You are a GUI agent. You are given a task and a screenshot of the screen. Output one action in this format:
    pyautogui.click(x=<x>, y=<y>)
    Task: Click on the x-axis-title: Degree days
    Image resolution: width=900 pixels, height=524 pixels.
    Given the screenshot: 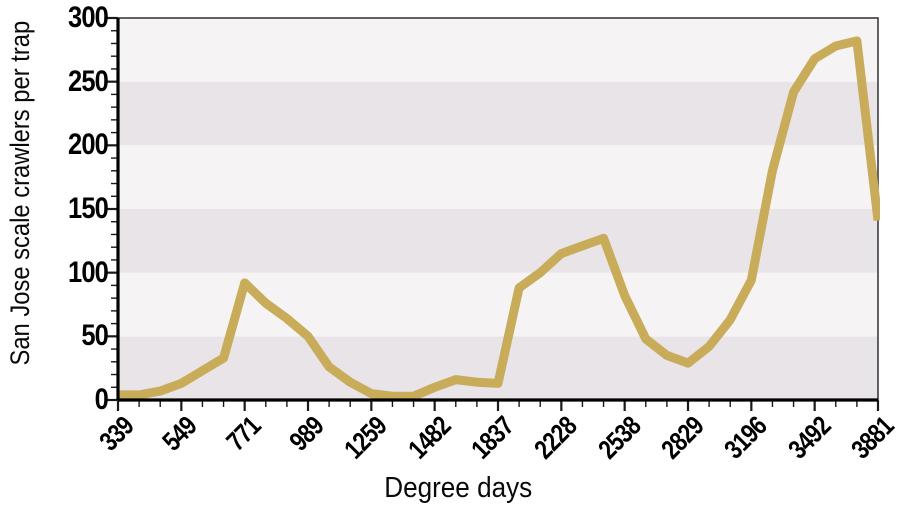 What is the action you would take?
    pyautogui.click(x=458, y=488)
    